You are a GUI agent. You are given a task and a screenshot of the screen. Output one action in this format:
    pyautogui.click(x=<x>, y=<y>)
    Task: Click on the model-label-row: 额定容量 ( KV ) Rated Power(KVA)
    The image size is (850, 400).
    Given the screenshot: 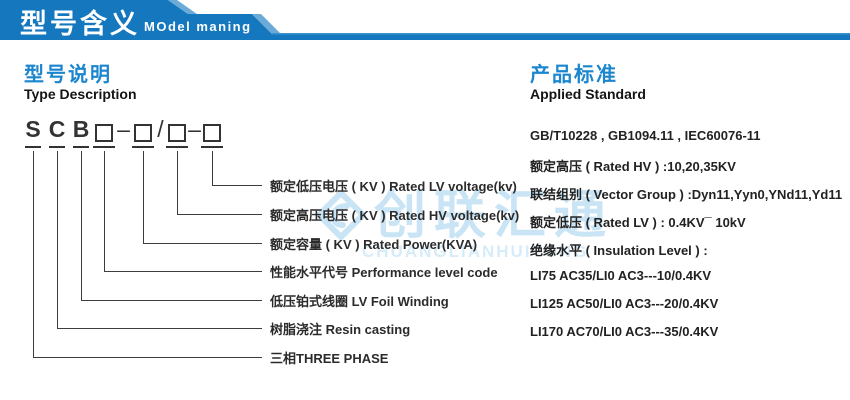 What is the action you would take?
    pyautogui.click(x=374, y=244)
    